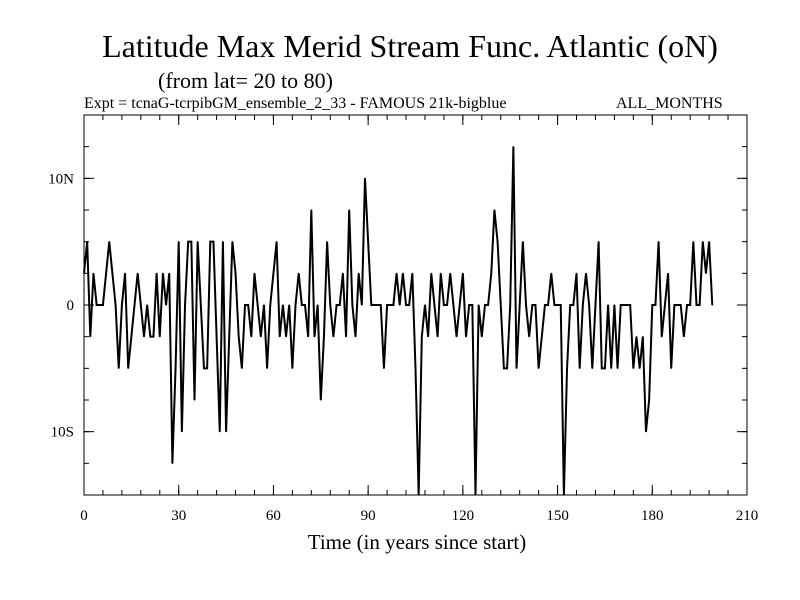  What do you see at coordinates (368, 516) in the screenshot?
I see `x-tick-label: 90` at bounding box center [368, 516].